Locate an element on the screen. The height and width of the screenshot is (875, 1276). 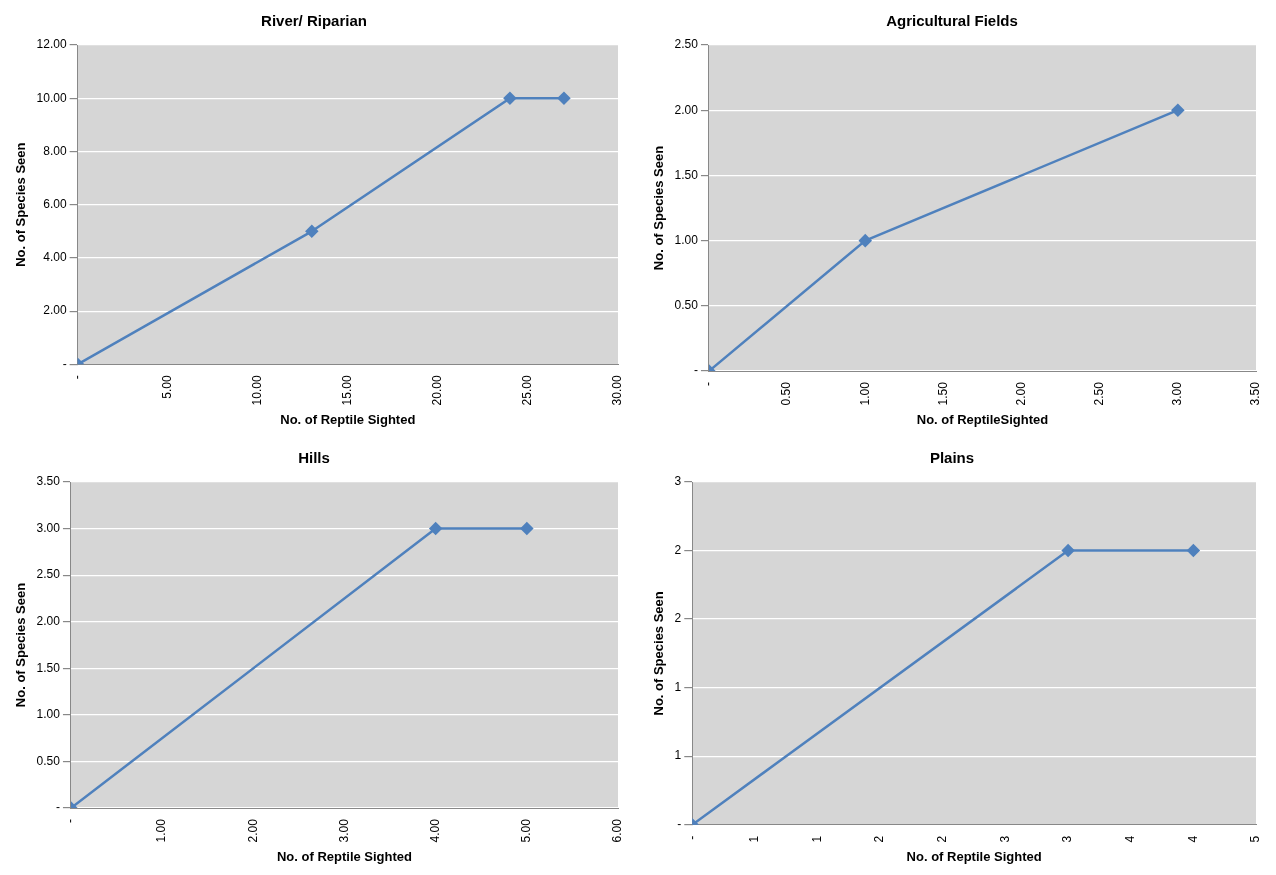
x-tick-label: 0.50 is located at coordinates (786, 393).